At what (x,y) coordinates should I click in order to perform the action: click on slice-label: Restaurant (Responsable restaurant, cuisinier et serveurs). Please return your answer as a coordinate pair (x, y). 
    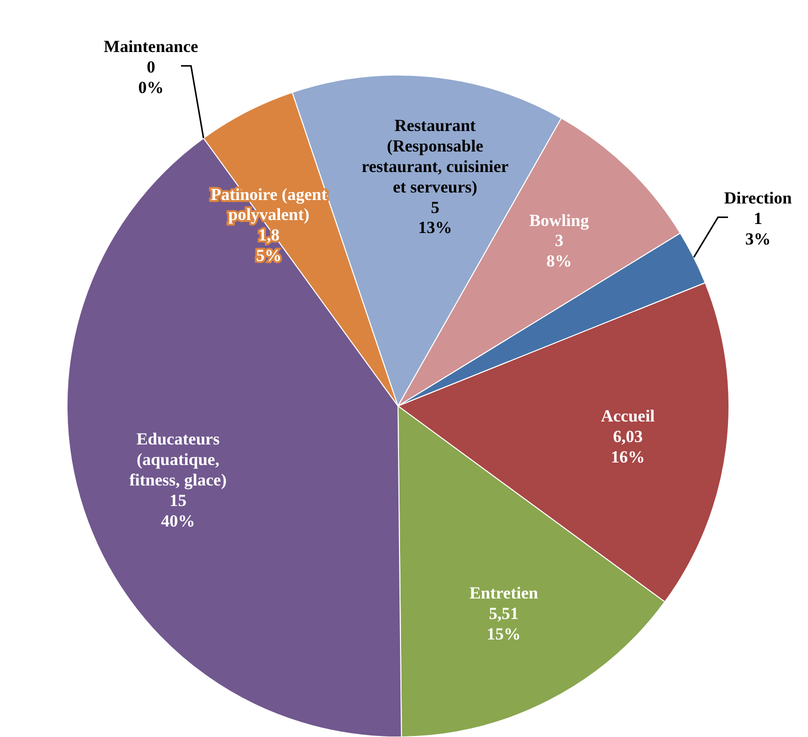
    Looking at the image, I should click on (436, 156).